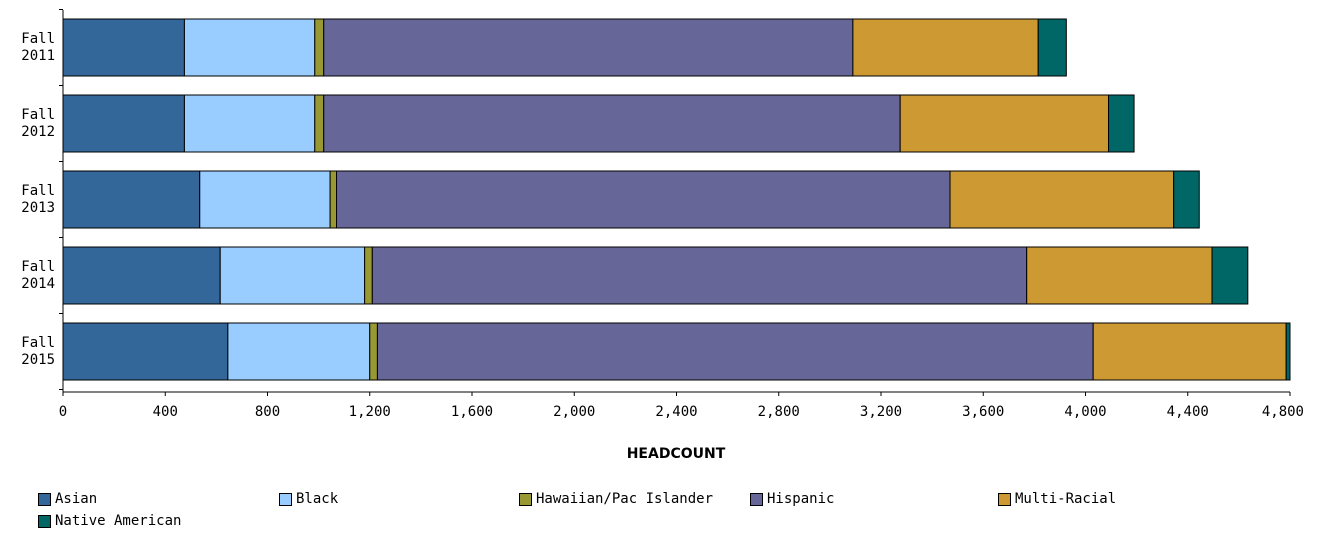 Image resolution: width=1328 pixels, height=539 pixels. I want to click on category-label: Fall 2013, so click(38, 199).